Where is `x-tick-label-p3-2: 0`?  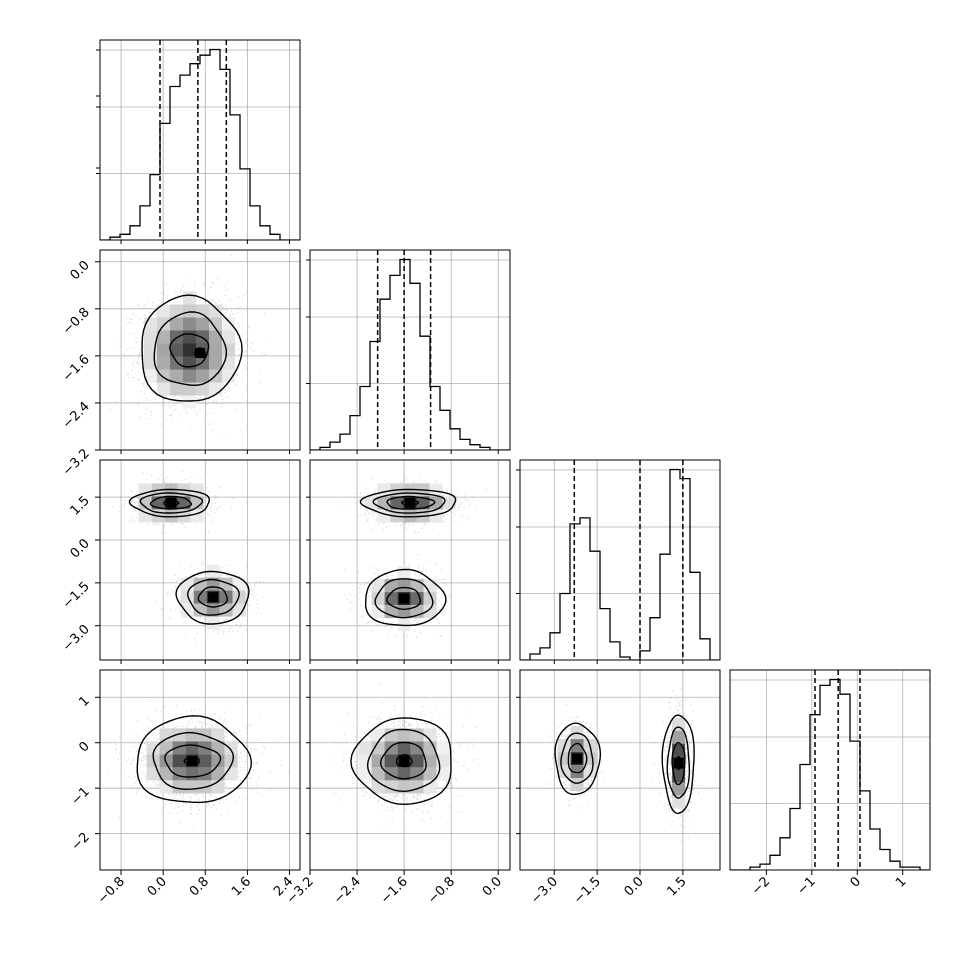
x-tick-label-p3-2: 0 is located at coordinates (856, 882).